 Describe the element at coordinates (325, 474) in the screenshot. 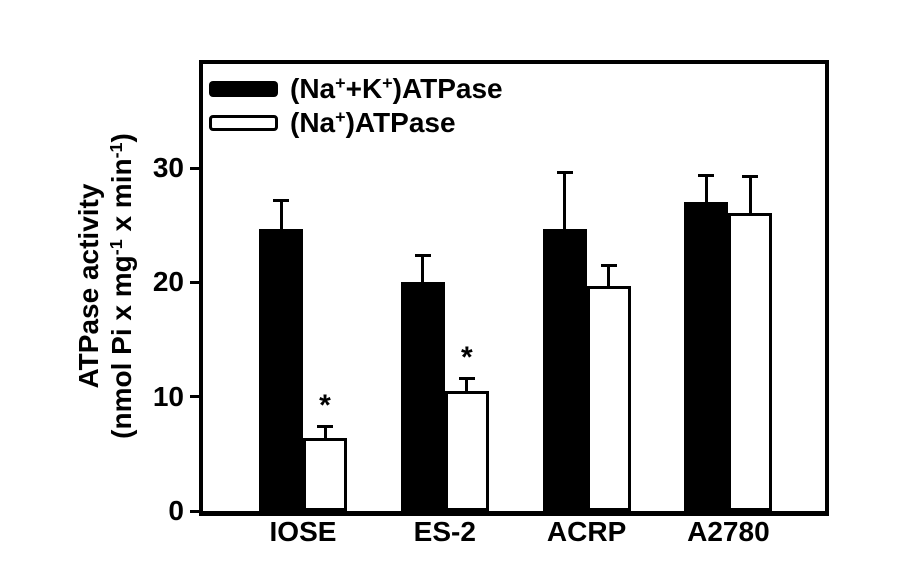

I see `bar-iose--na-atpase` at that location.